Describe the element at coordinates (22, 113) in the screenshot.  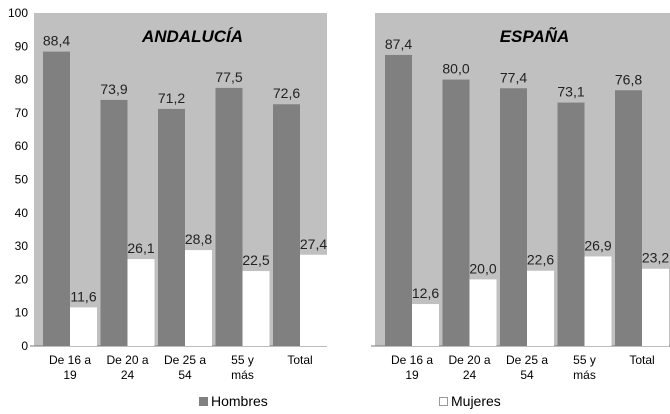
I see `y-tick-label: 70` at that location.